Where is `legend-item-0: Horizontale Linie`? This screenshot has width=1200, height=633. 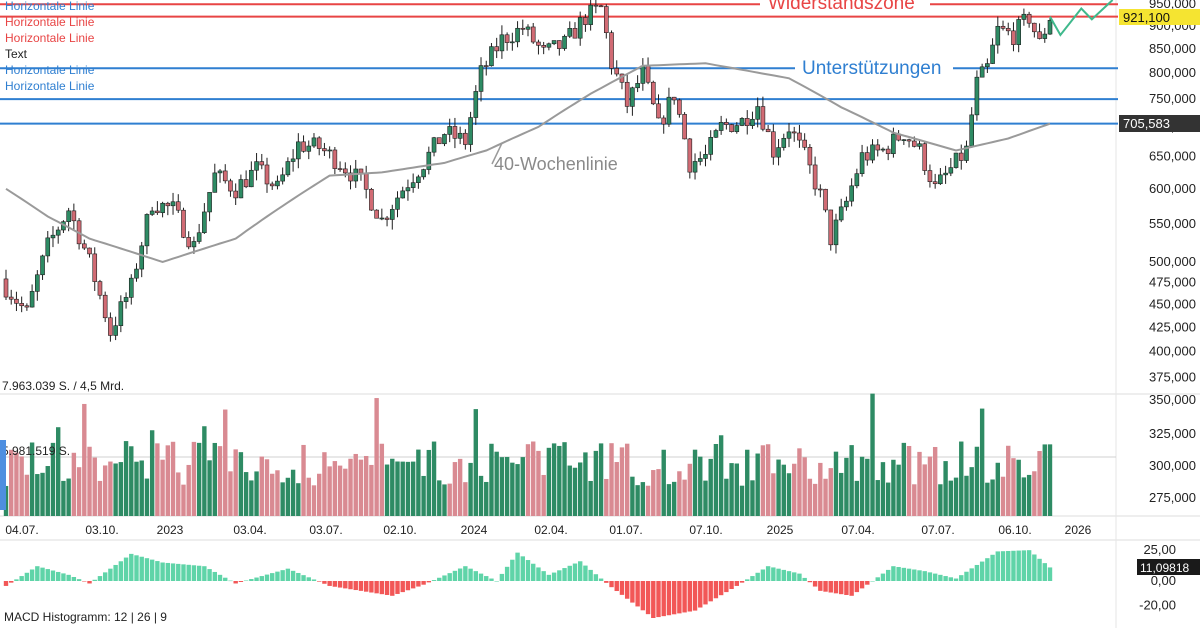 legend-item-0: Horizontale Linie is located at coordinates (50, 6).